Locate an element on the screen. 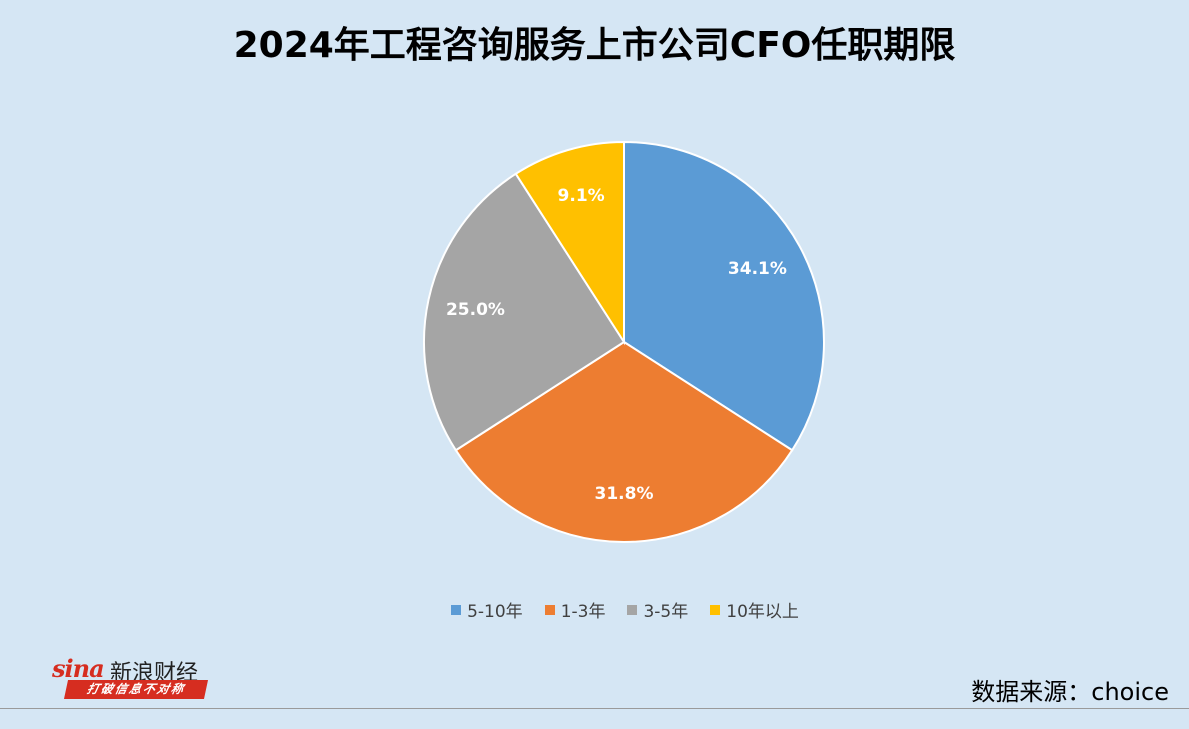  sina-finance-logo: sina 新浪财经 打破信息不对称 is located at coordinates (137, 679).